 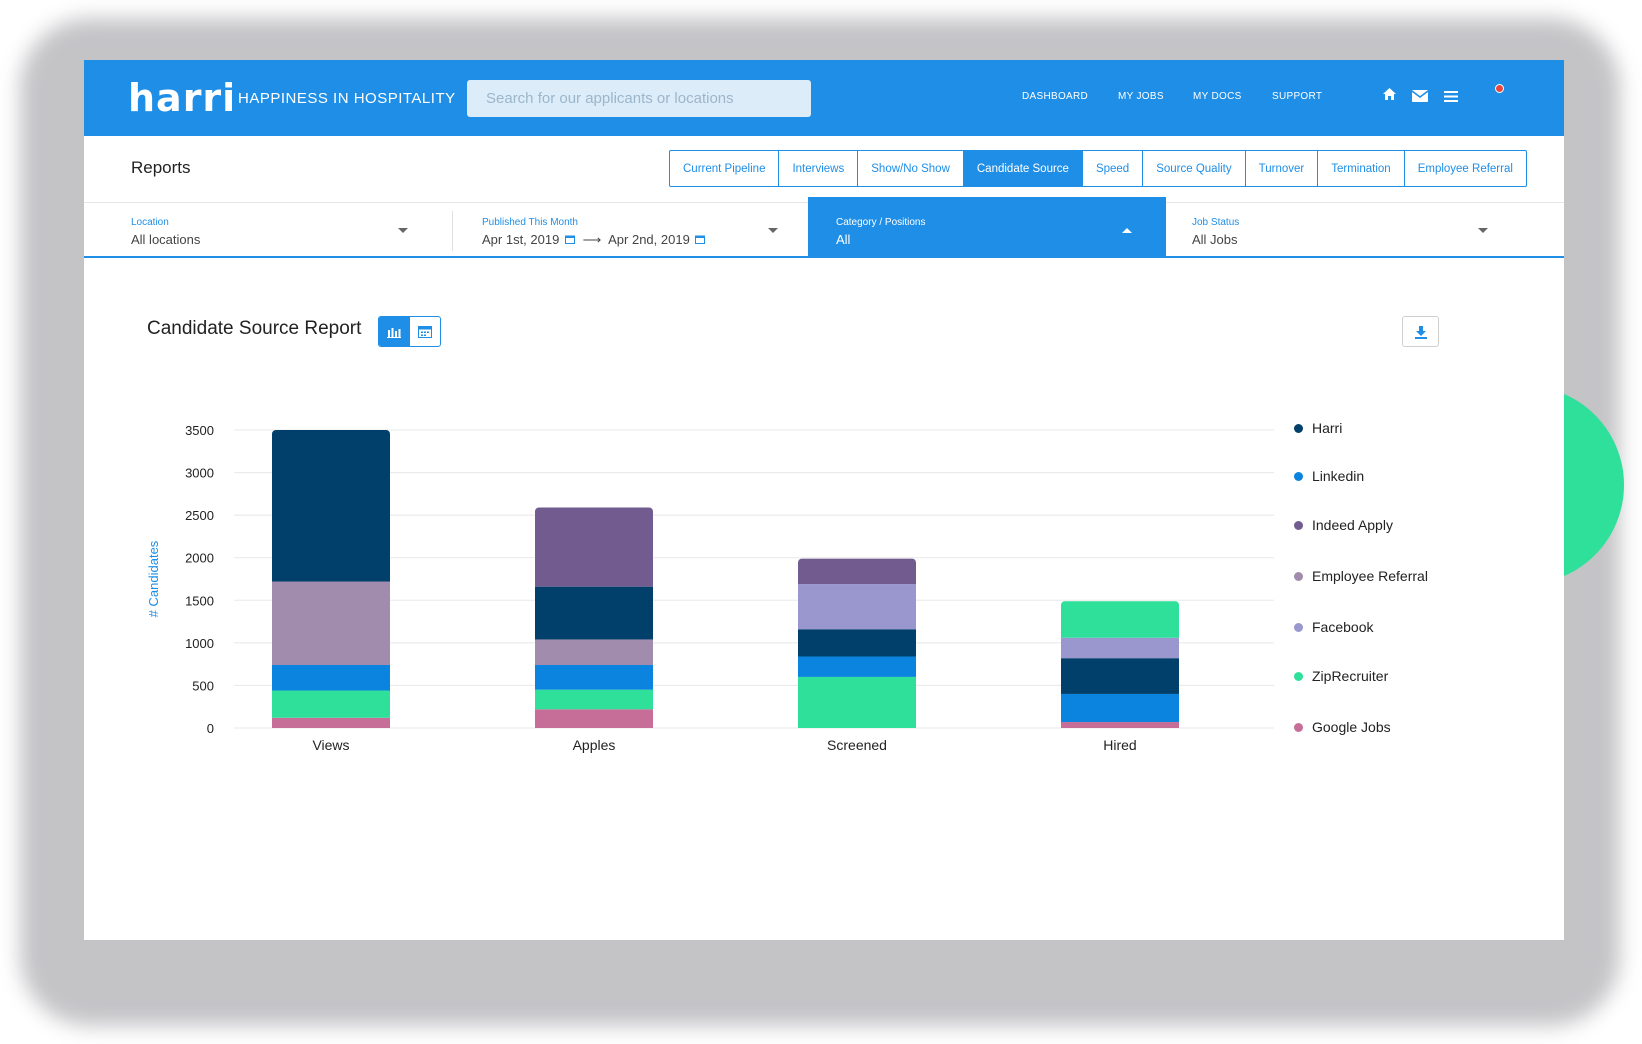 What do you see at coordinates (1023, 168) in the screenshot?
I see `tab-candidate-source: Candidate Source` at bounding box center [1023, 168].